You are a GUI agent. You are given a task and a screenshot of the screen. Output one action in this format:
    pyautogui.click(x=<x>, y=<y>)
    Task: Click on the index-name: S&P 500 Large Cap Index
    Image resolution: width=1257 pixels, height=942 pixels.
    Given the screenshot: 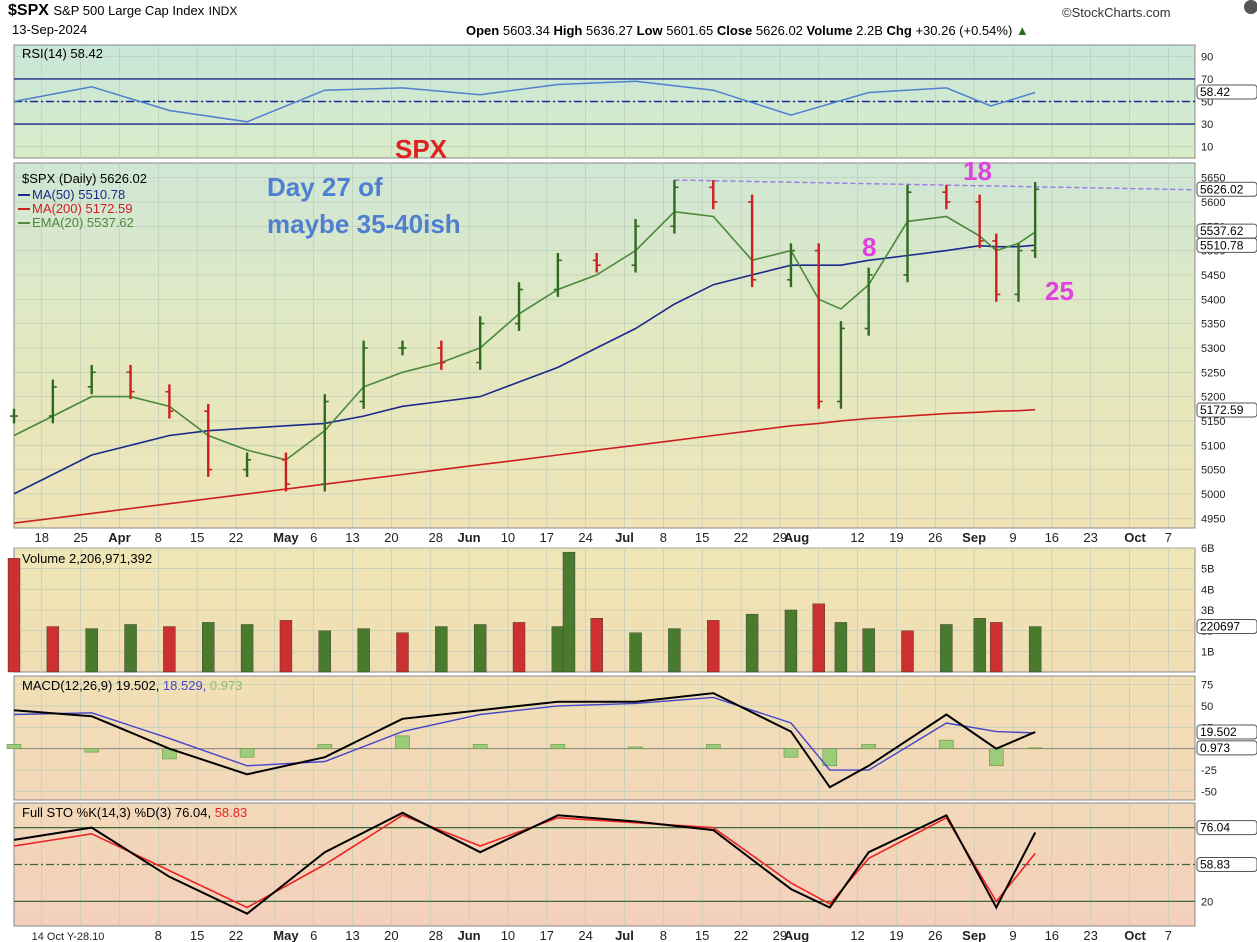 What is the action you would take?
    pyautogui.click(x=129, y=10)
    